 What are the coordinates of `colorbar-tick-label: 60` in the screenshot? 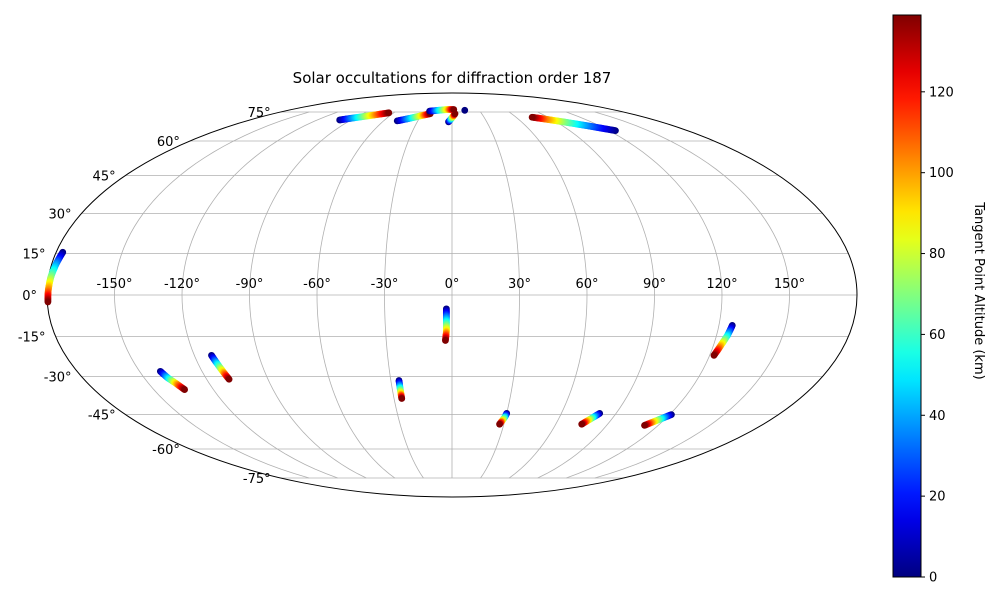 It's located at (937, 335).